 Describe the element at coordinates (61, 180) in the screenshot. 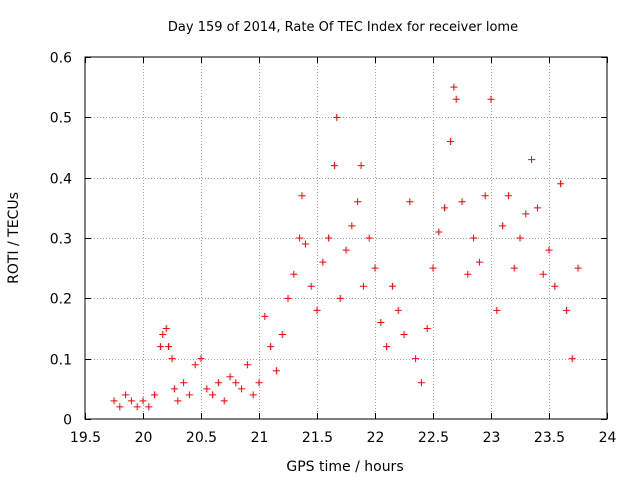

I see `y-tick-label: 0.4` at that location.